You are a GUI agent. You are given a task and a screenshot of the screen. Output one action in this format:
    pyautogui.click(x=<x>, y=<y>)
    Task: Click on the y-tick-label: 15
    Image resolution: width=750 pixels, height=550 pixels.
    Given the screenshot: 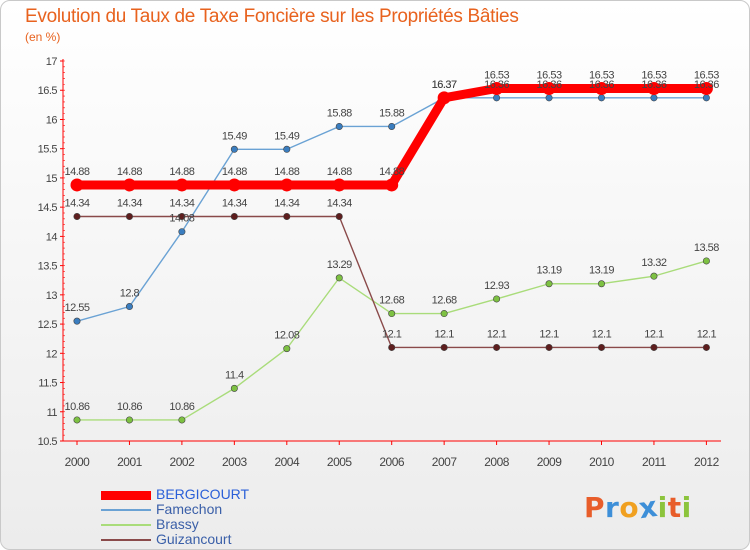 What is the action you would take?
    pyautogui.click(x=52, y=179)
    